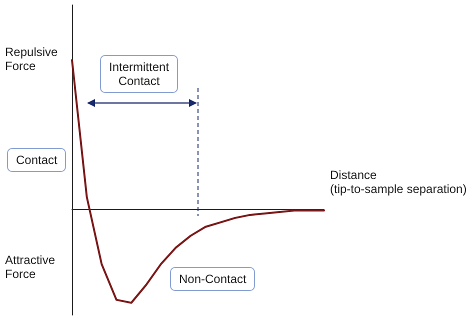 Image resolution: width=474 pixels, height=333 pixels. Describe the element at coordinates (30, 267) in the screenshot. I see `text: Attractive Force` at that location.